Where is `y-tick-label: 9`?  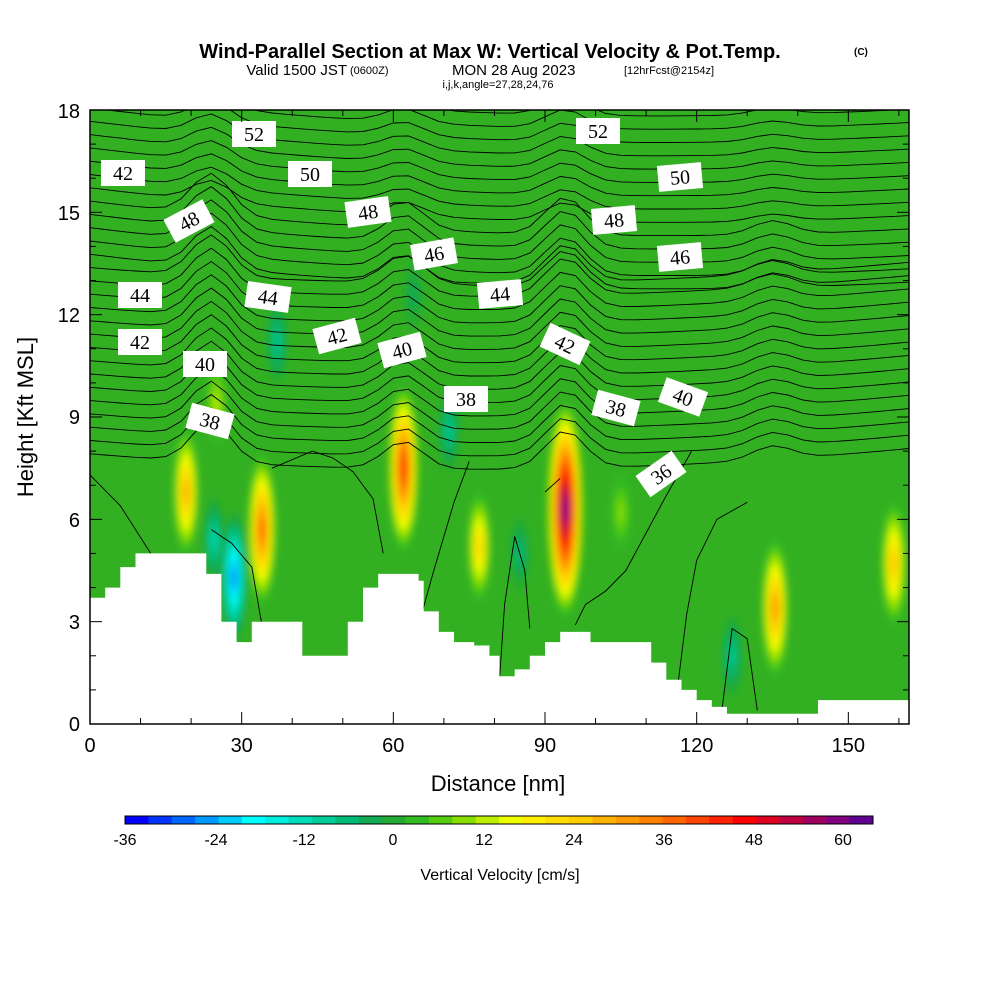
y-tick-label: 9 is located at coordinates (74, 418).